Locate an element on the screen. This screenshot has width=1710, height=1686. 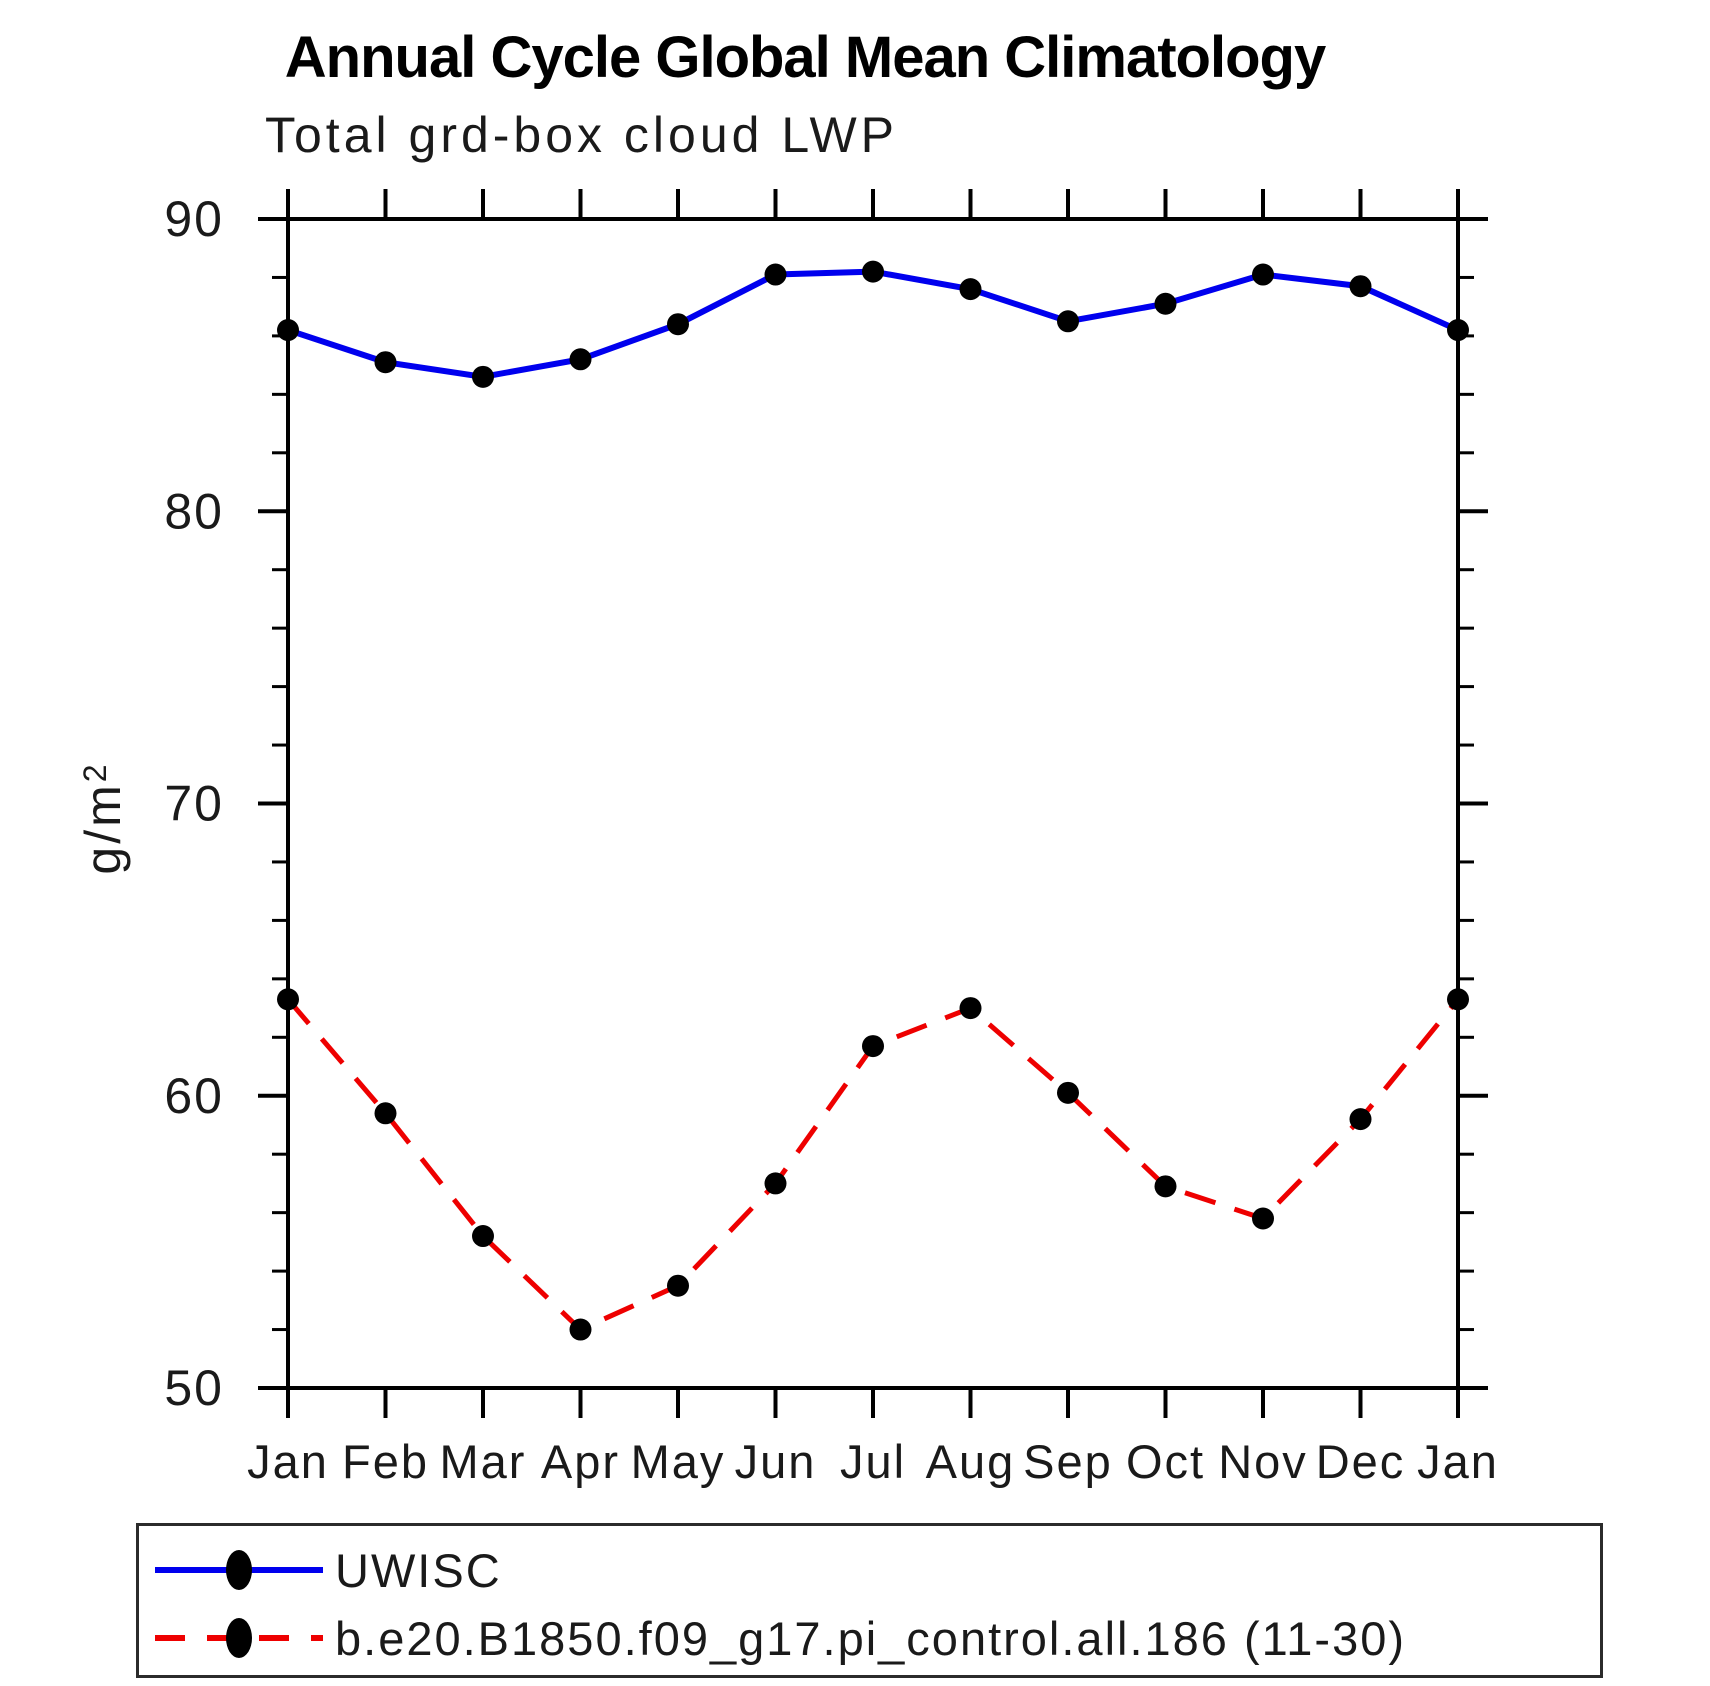
y-tick-label: 70 is located at coordinates (194, 804).